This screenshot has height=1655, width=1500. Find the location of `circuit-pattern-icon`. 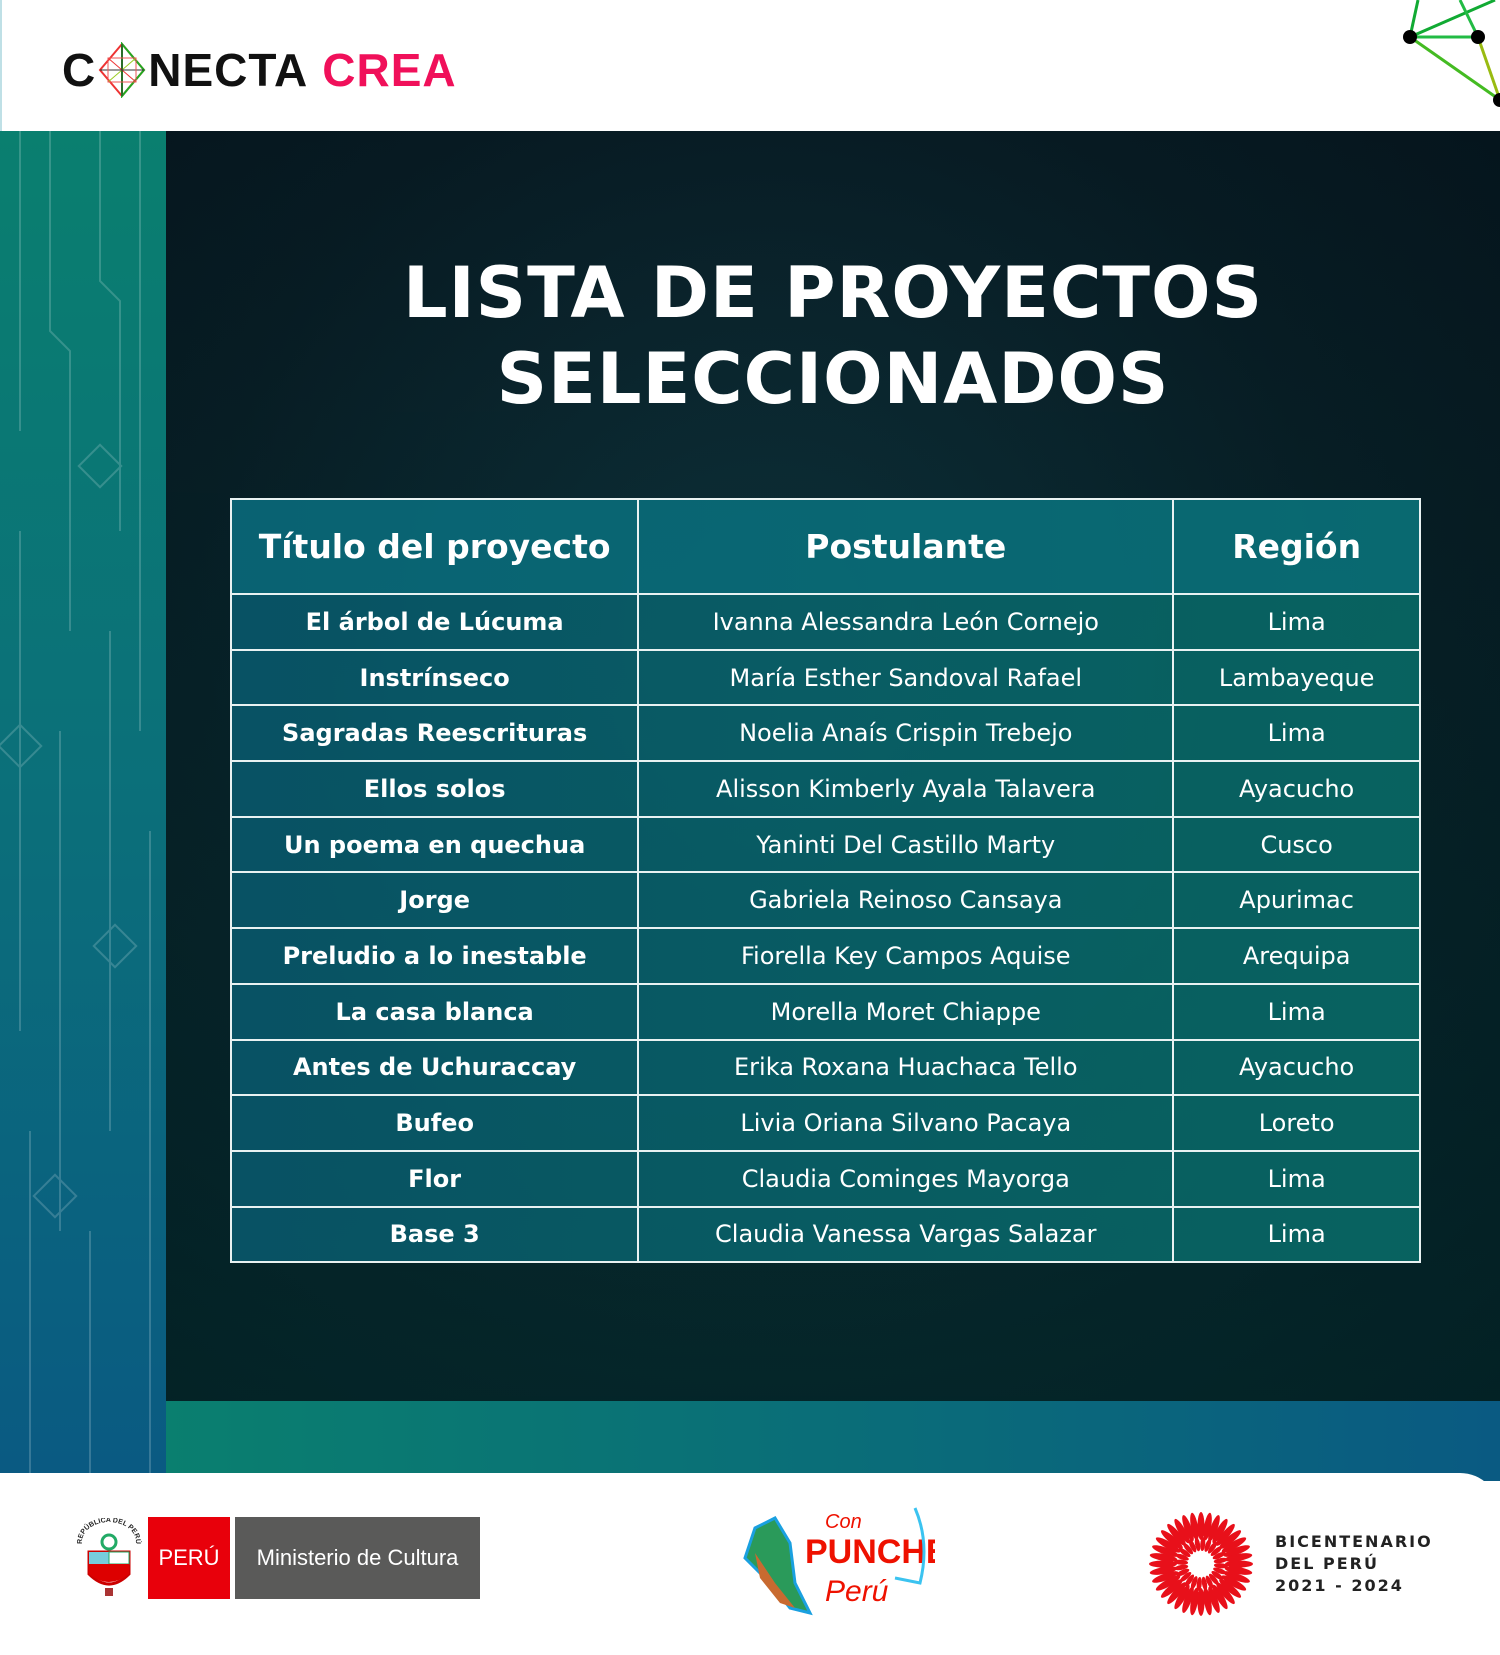

circuit-pattern-icon is located at coordinates (75, 802).